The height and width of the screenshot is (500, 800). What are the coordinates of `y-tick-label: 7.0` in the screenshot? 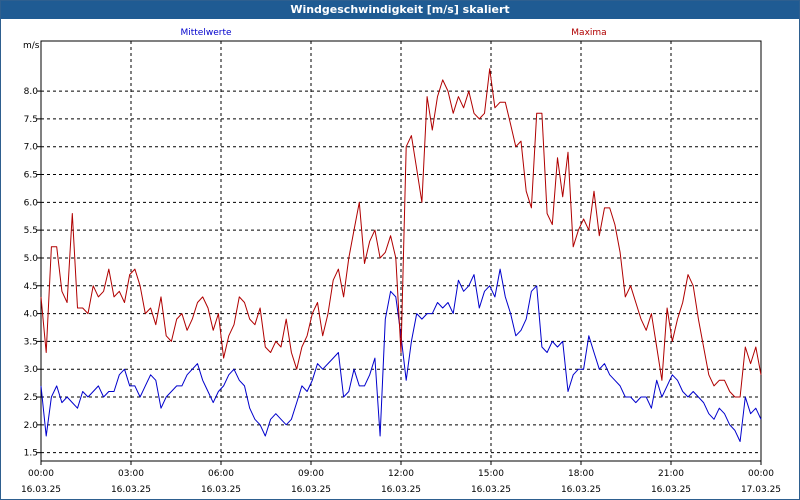 It's located at (31, 148).